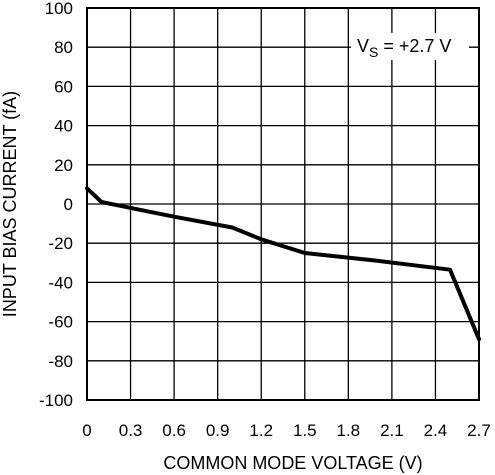  I want to click on y-tick-label: 0, so click(68, 204).